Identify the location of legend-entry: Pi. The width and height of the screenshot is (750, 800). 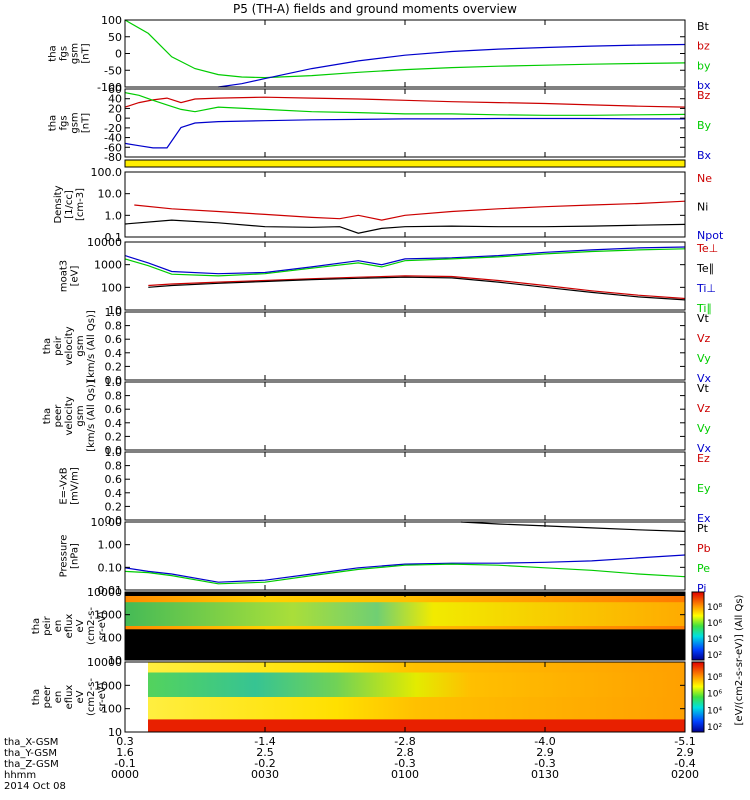
(701, 588).